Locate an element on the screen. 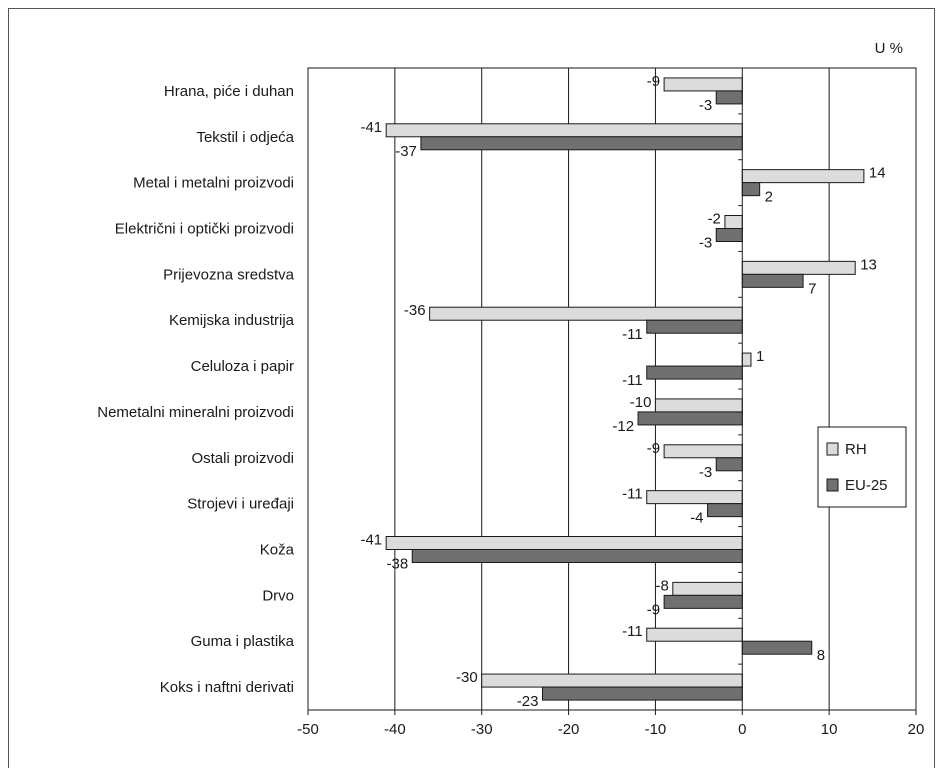 The width and height of the screenshot is (945, 768). category-label: Celuloza i papir is located at coordinates (242, 366).